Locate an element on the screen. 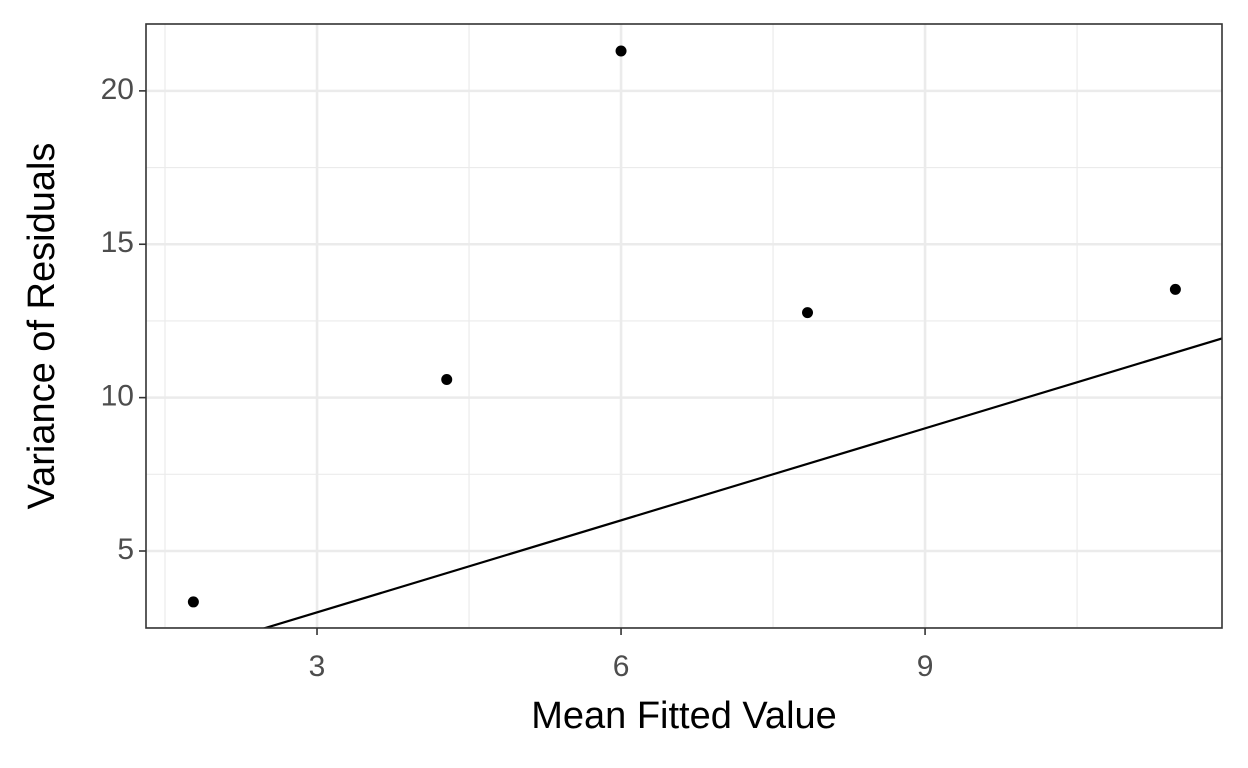  x-tick-label: 6 is located at coordinates (621, 666).